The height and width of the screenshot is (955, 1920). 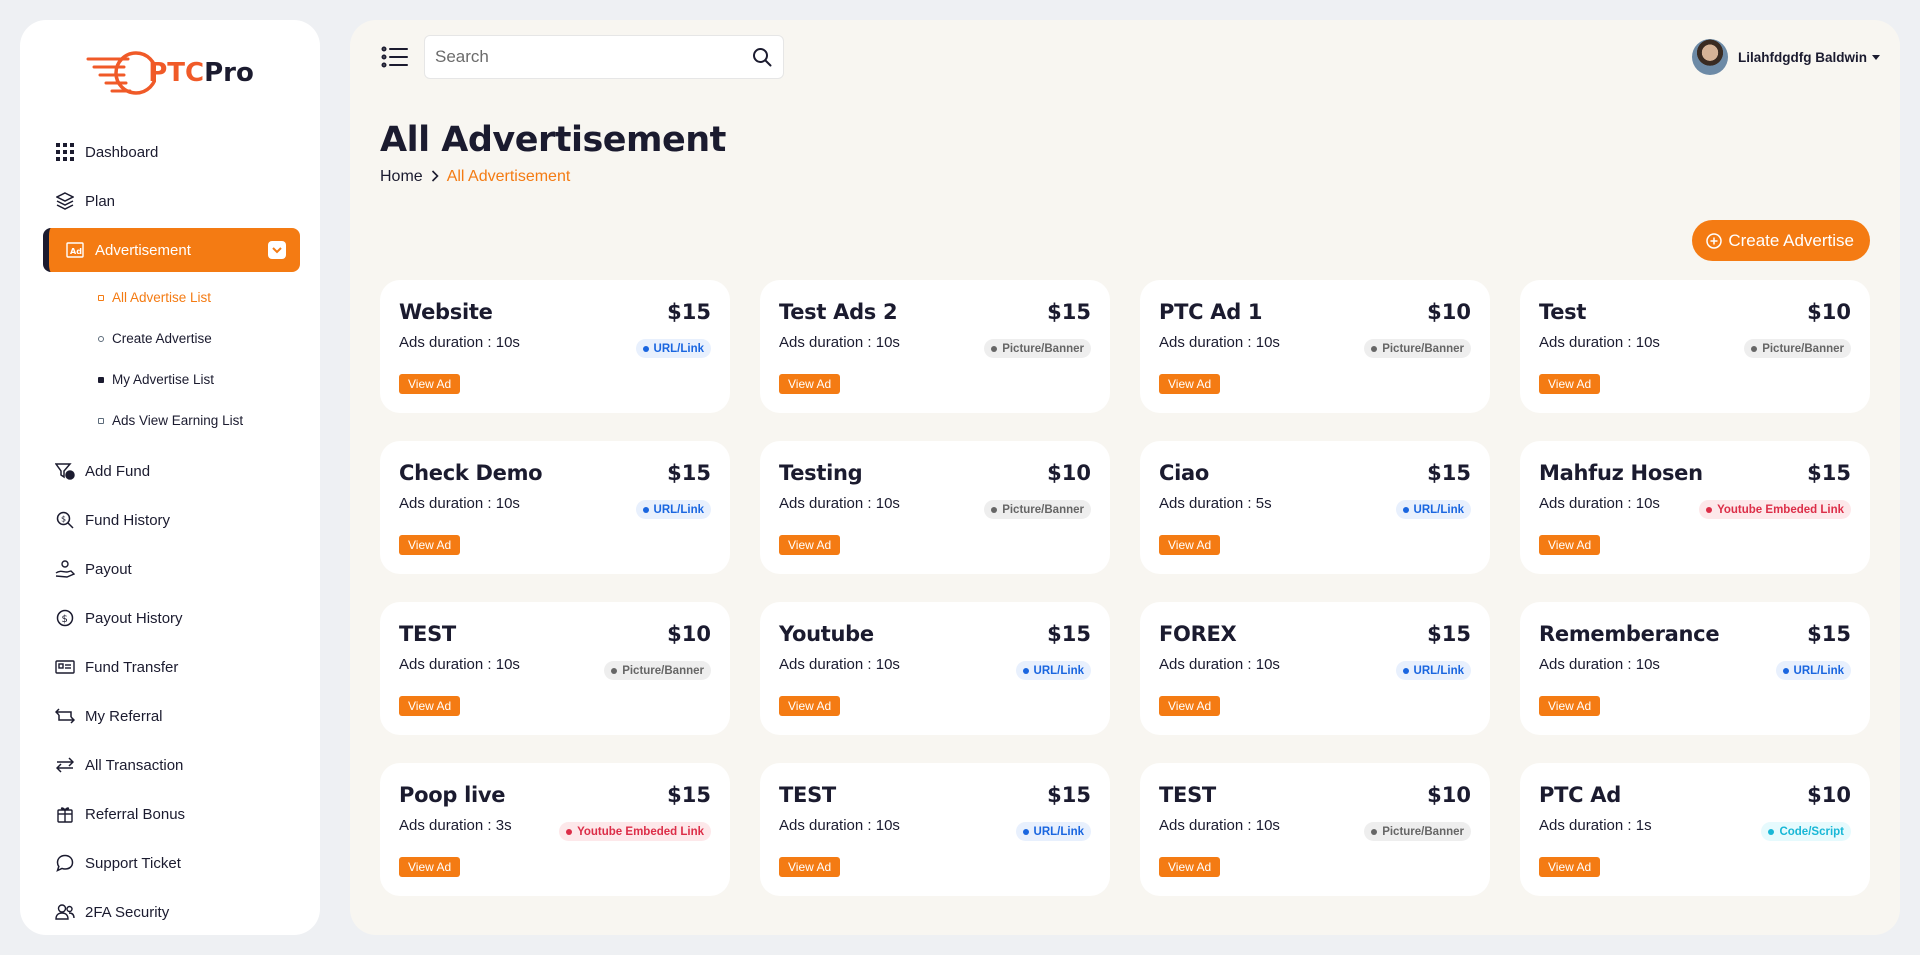 I want to click on submenu-all-advertise-list: All Advertise List, so click(x=170, y=297).